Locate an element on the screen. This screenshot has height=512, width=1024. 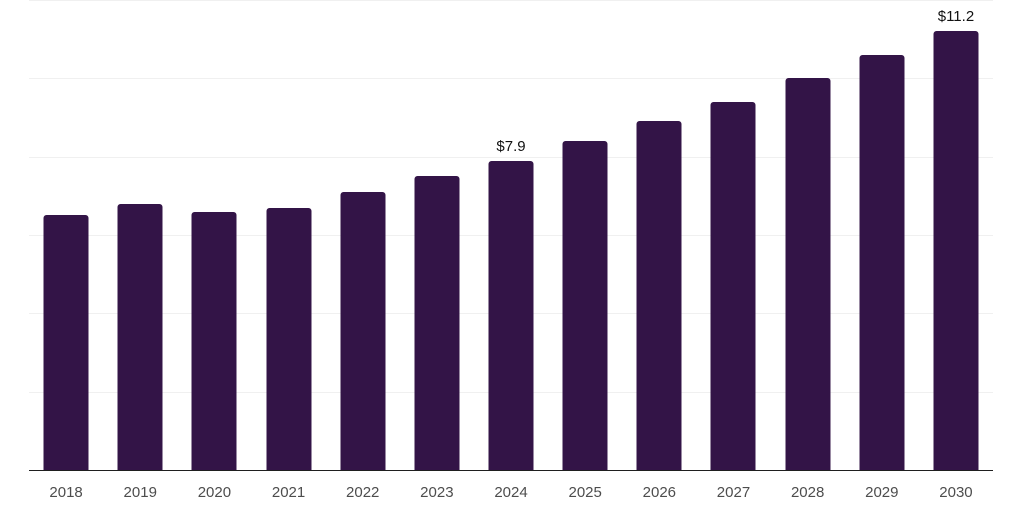
bar-2021 is located at coordinates (289, 338).